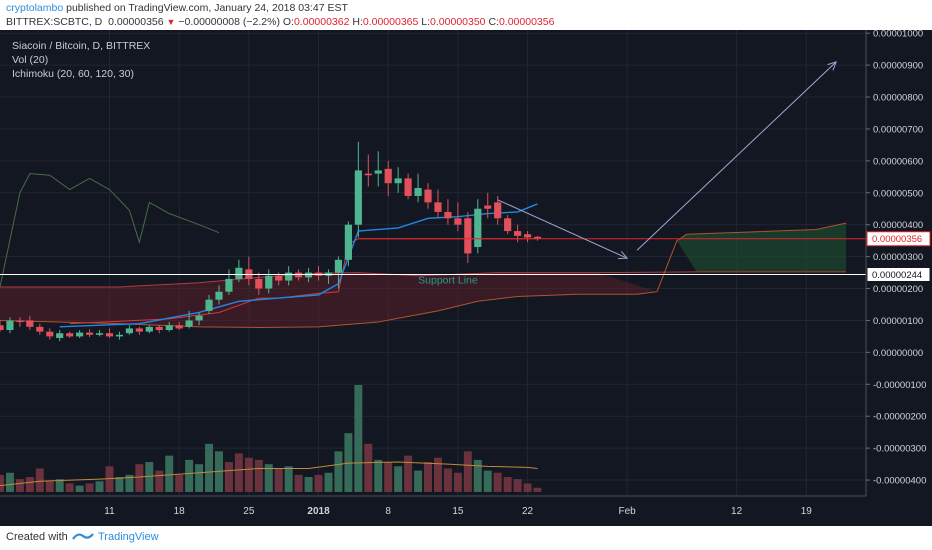 The width and height of the screenshot is (932, 550). Describe the element at coordinates (271, 438) in the screenshot. I see `volume-pane` at that location.